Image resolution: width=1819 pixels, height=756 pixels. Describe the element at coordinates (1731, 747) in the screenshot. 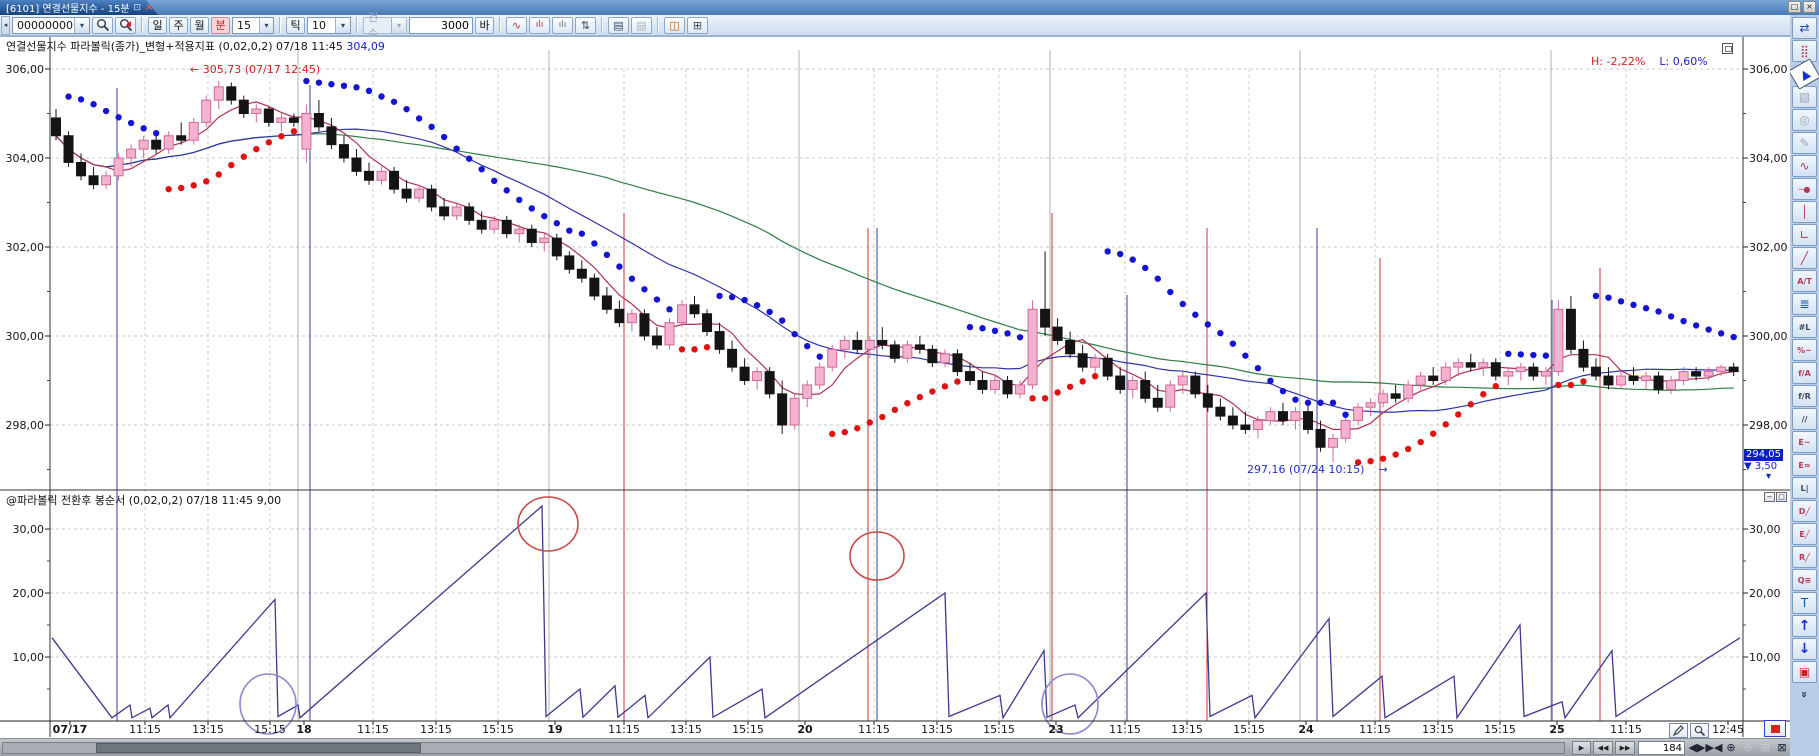

I see `zoom-in-button: ⊕` at that location.